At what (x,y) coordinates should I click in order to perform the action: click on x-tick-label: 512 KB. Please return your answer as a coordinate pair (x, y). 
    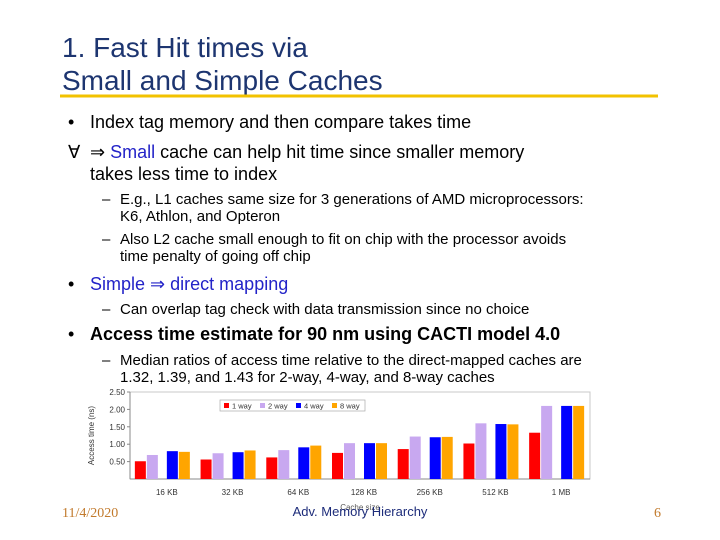
    Looking at the image, I should click on (495, 492).